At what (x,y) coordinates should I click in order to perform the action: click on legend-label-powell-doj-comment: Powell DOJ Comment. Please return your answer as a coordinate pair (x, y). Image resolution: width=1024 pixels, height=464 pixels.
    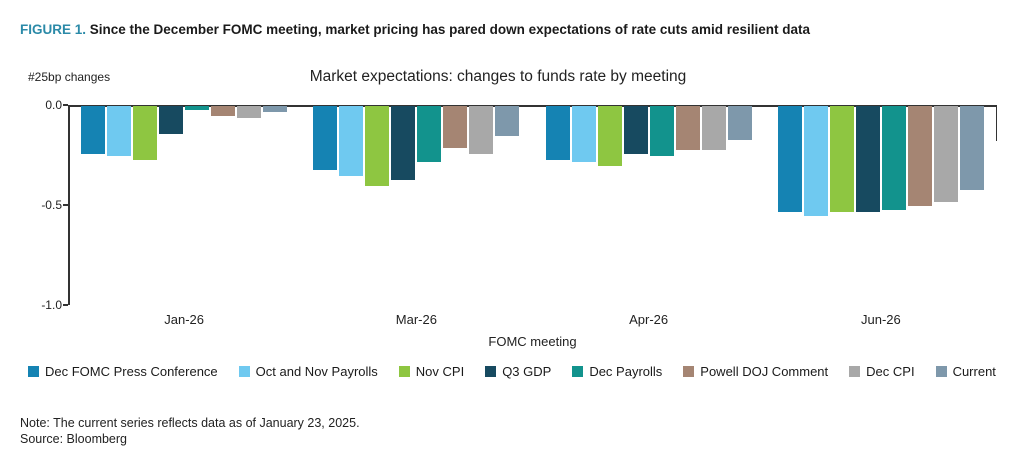
    Looking at the image, I should click on (764, 371).